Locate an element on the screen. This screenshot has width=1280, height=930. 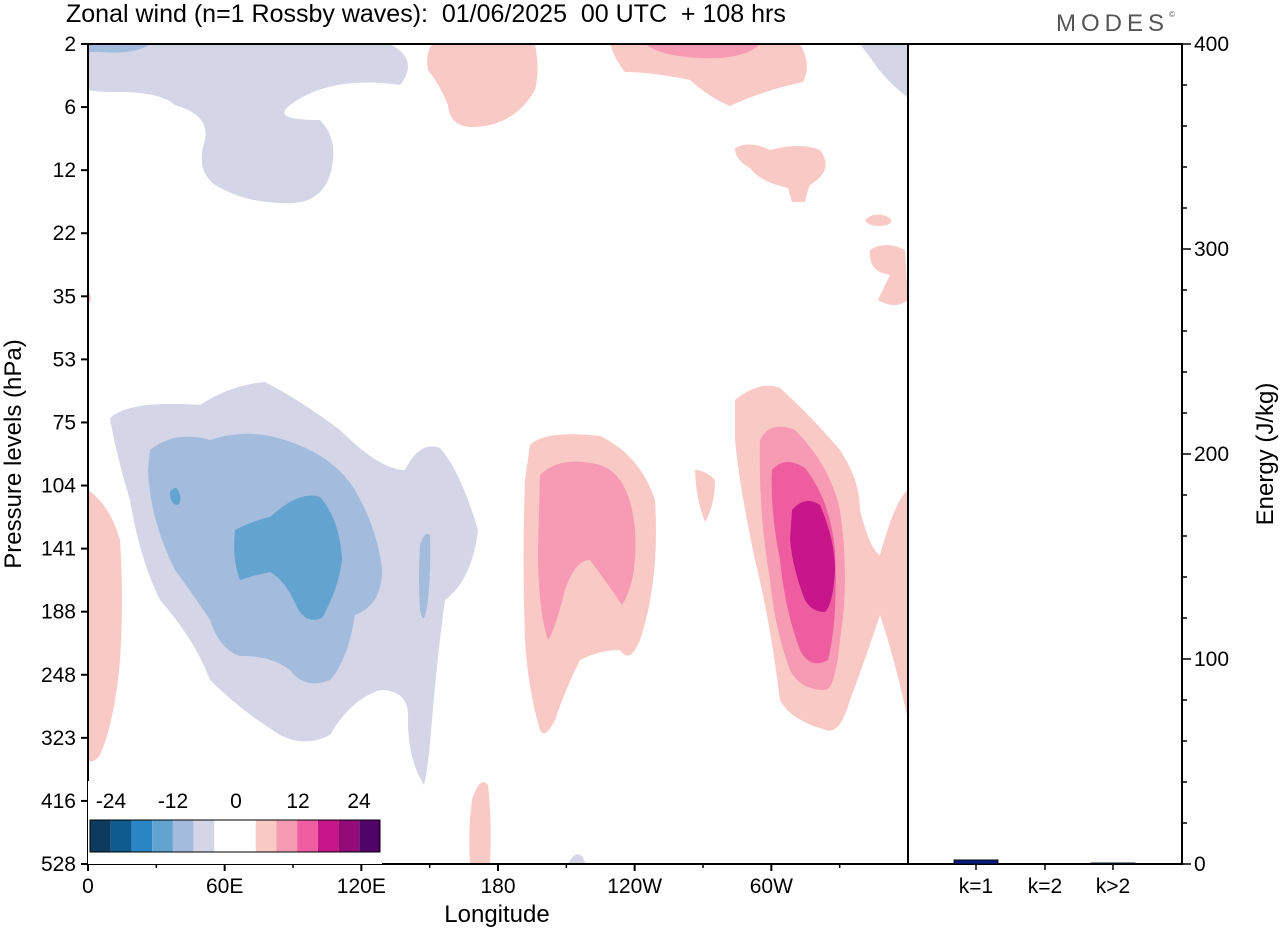
y-tick-label: 528 is located at coordinates (58, 864).